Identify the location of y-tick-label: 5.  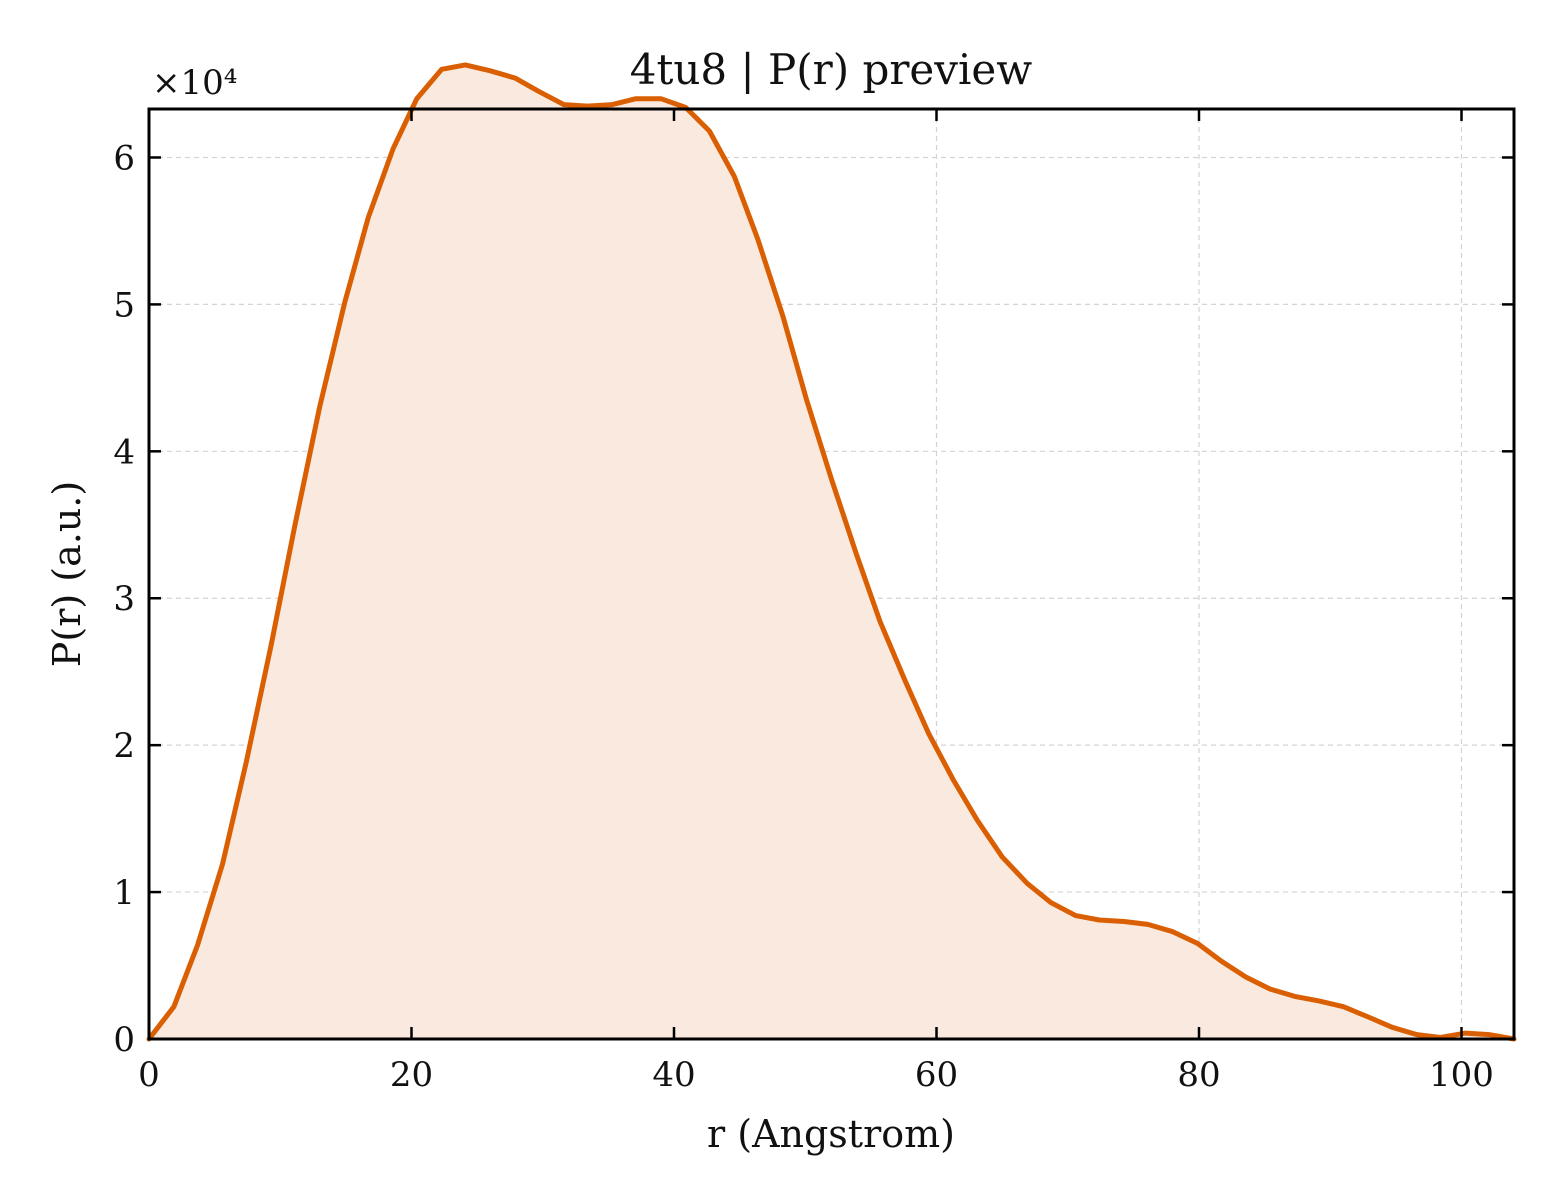
(124, 305).